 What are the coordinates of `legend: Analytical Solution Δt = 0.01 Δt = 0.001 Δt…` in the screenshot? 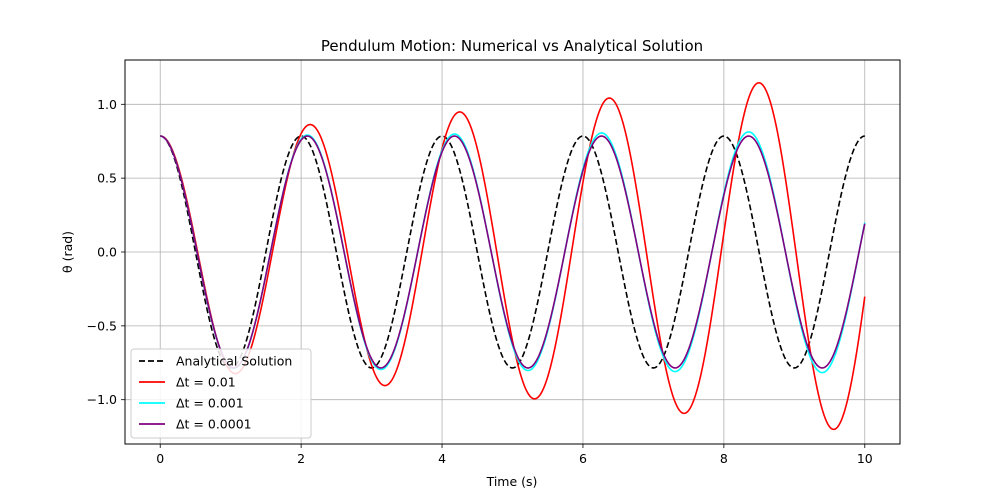 It's located at (221, 393).